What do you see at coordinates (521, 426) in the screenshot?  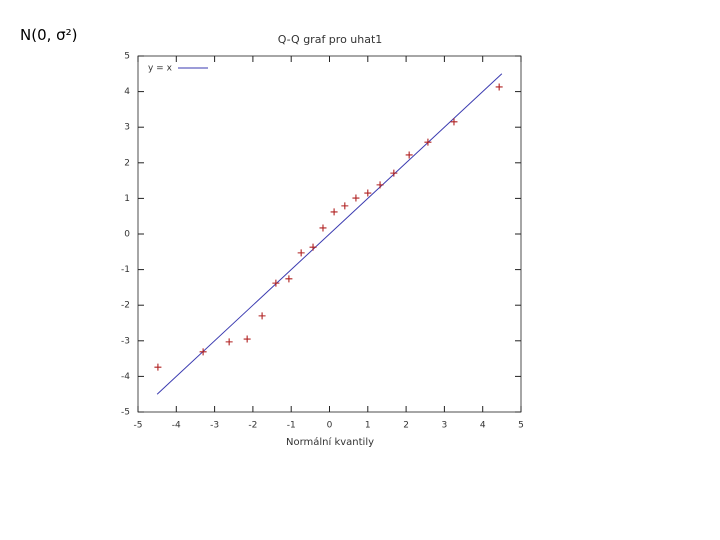 I see `x-tick-label: 5` at bounding box center [521, 426].